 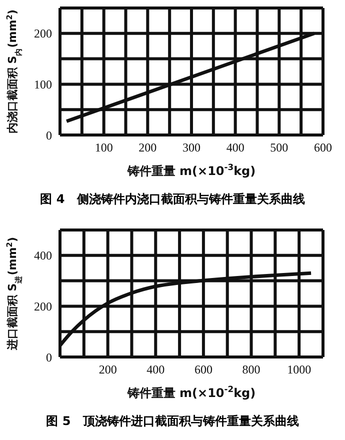 What do you see at coordinates (299, 369) in the screenshot?
I see `x-tick-label: 1000` at bounding box center [299, 369].